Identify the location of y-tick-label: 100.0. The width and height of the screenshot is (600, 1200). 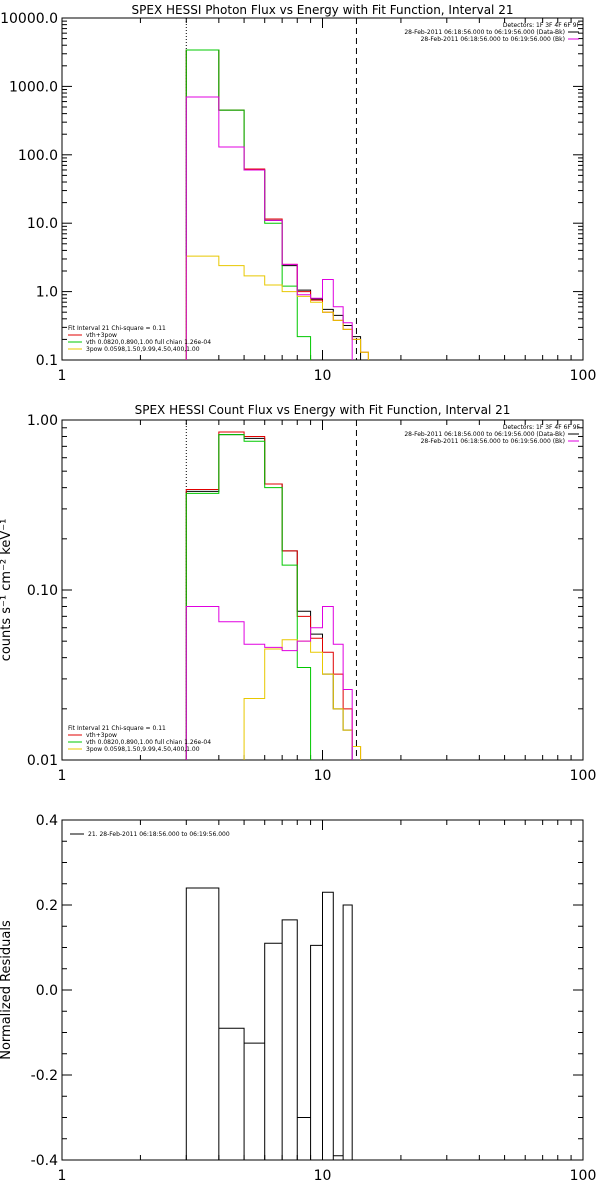
(38, 156).